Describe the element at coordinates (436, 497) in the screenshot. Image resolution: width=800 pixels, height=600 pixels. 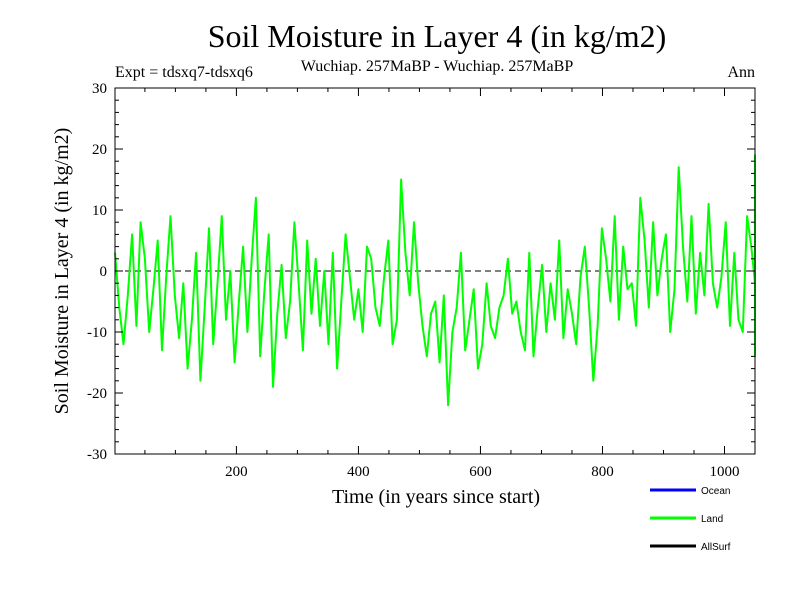
I see `x-axis-label: Time (in years since start)` at that location.